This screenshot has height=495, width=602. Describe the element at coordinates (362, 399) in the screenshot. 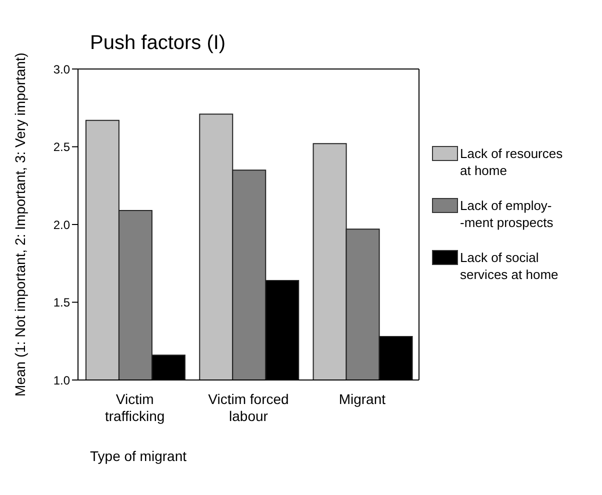

I see `x-tick-label: Migrant` at that location.